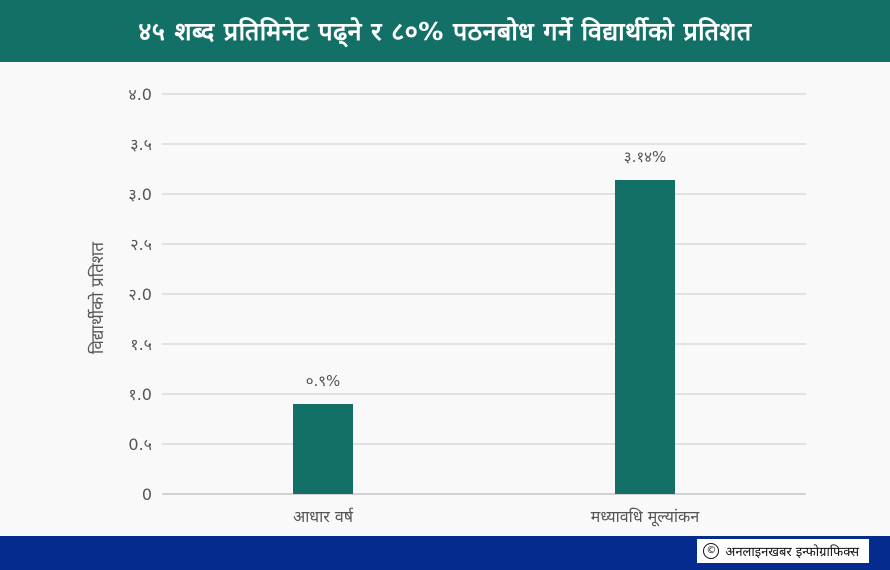 The image size is (890, 570). What do you see at coordinates (323, 516) in the screenshot?
I see `x-tick-label: आधार वर्ष` at bounding box center [323, 516].